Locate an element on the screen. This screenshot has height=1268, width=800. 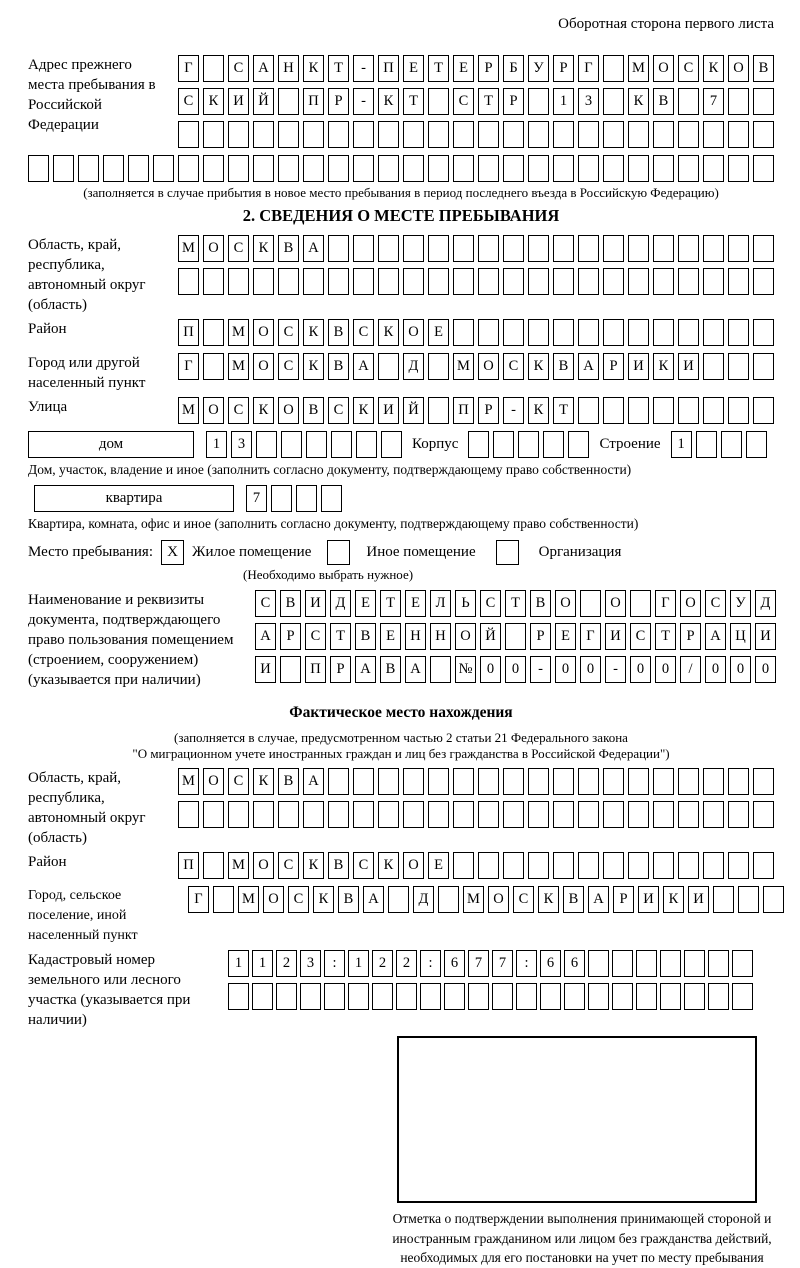
checkbox-zhiloe: X is located at coordinates (172, 552).